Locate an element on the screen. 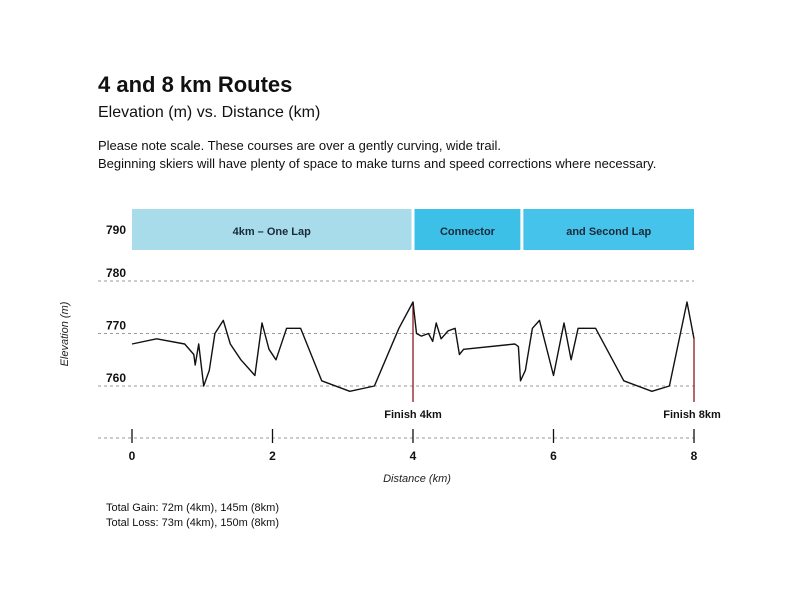 The image size is (790, 610). y-tick-label-780: 780 is located at coordinates (116, 273).